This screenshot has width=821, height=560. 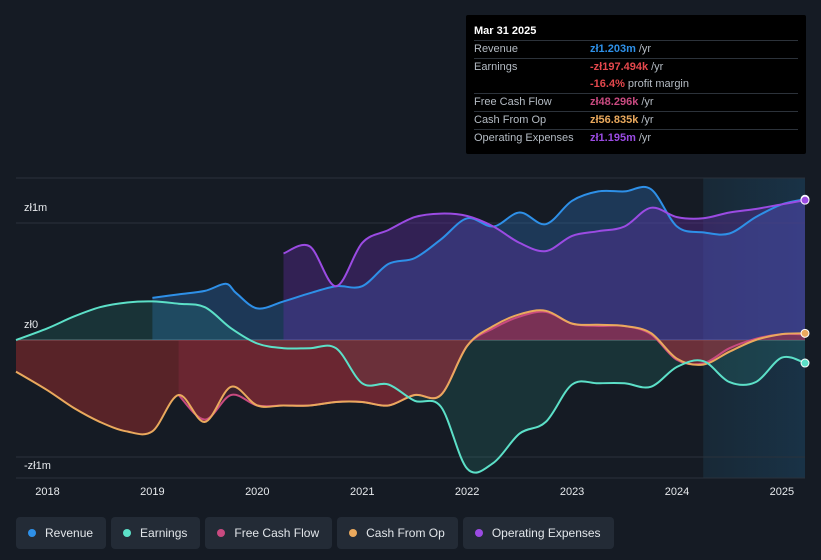 I want to click on x-tick-label: 2023, so click(x=572, y=492).